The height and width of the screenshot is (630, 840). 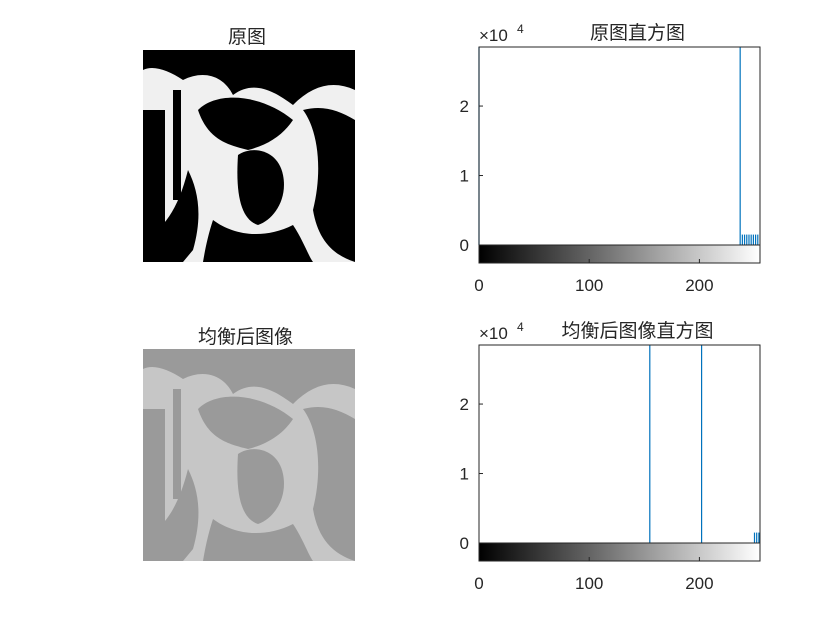 What do you see at coordinates (245, 123) in the screenshot?
I see `original-image-hat` at bounding box center [245, 123].